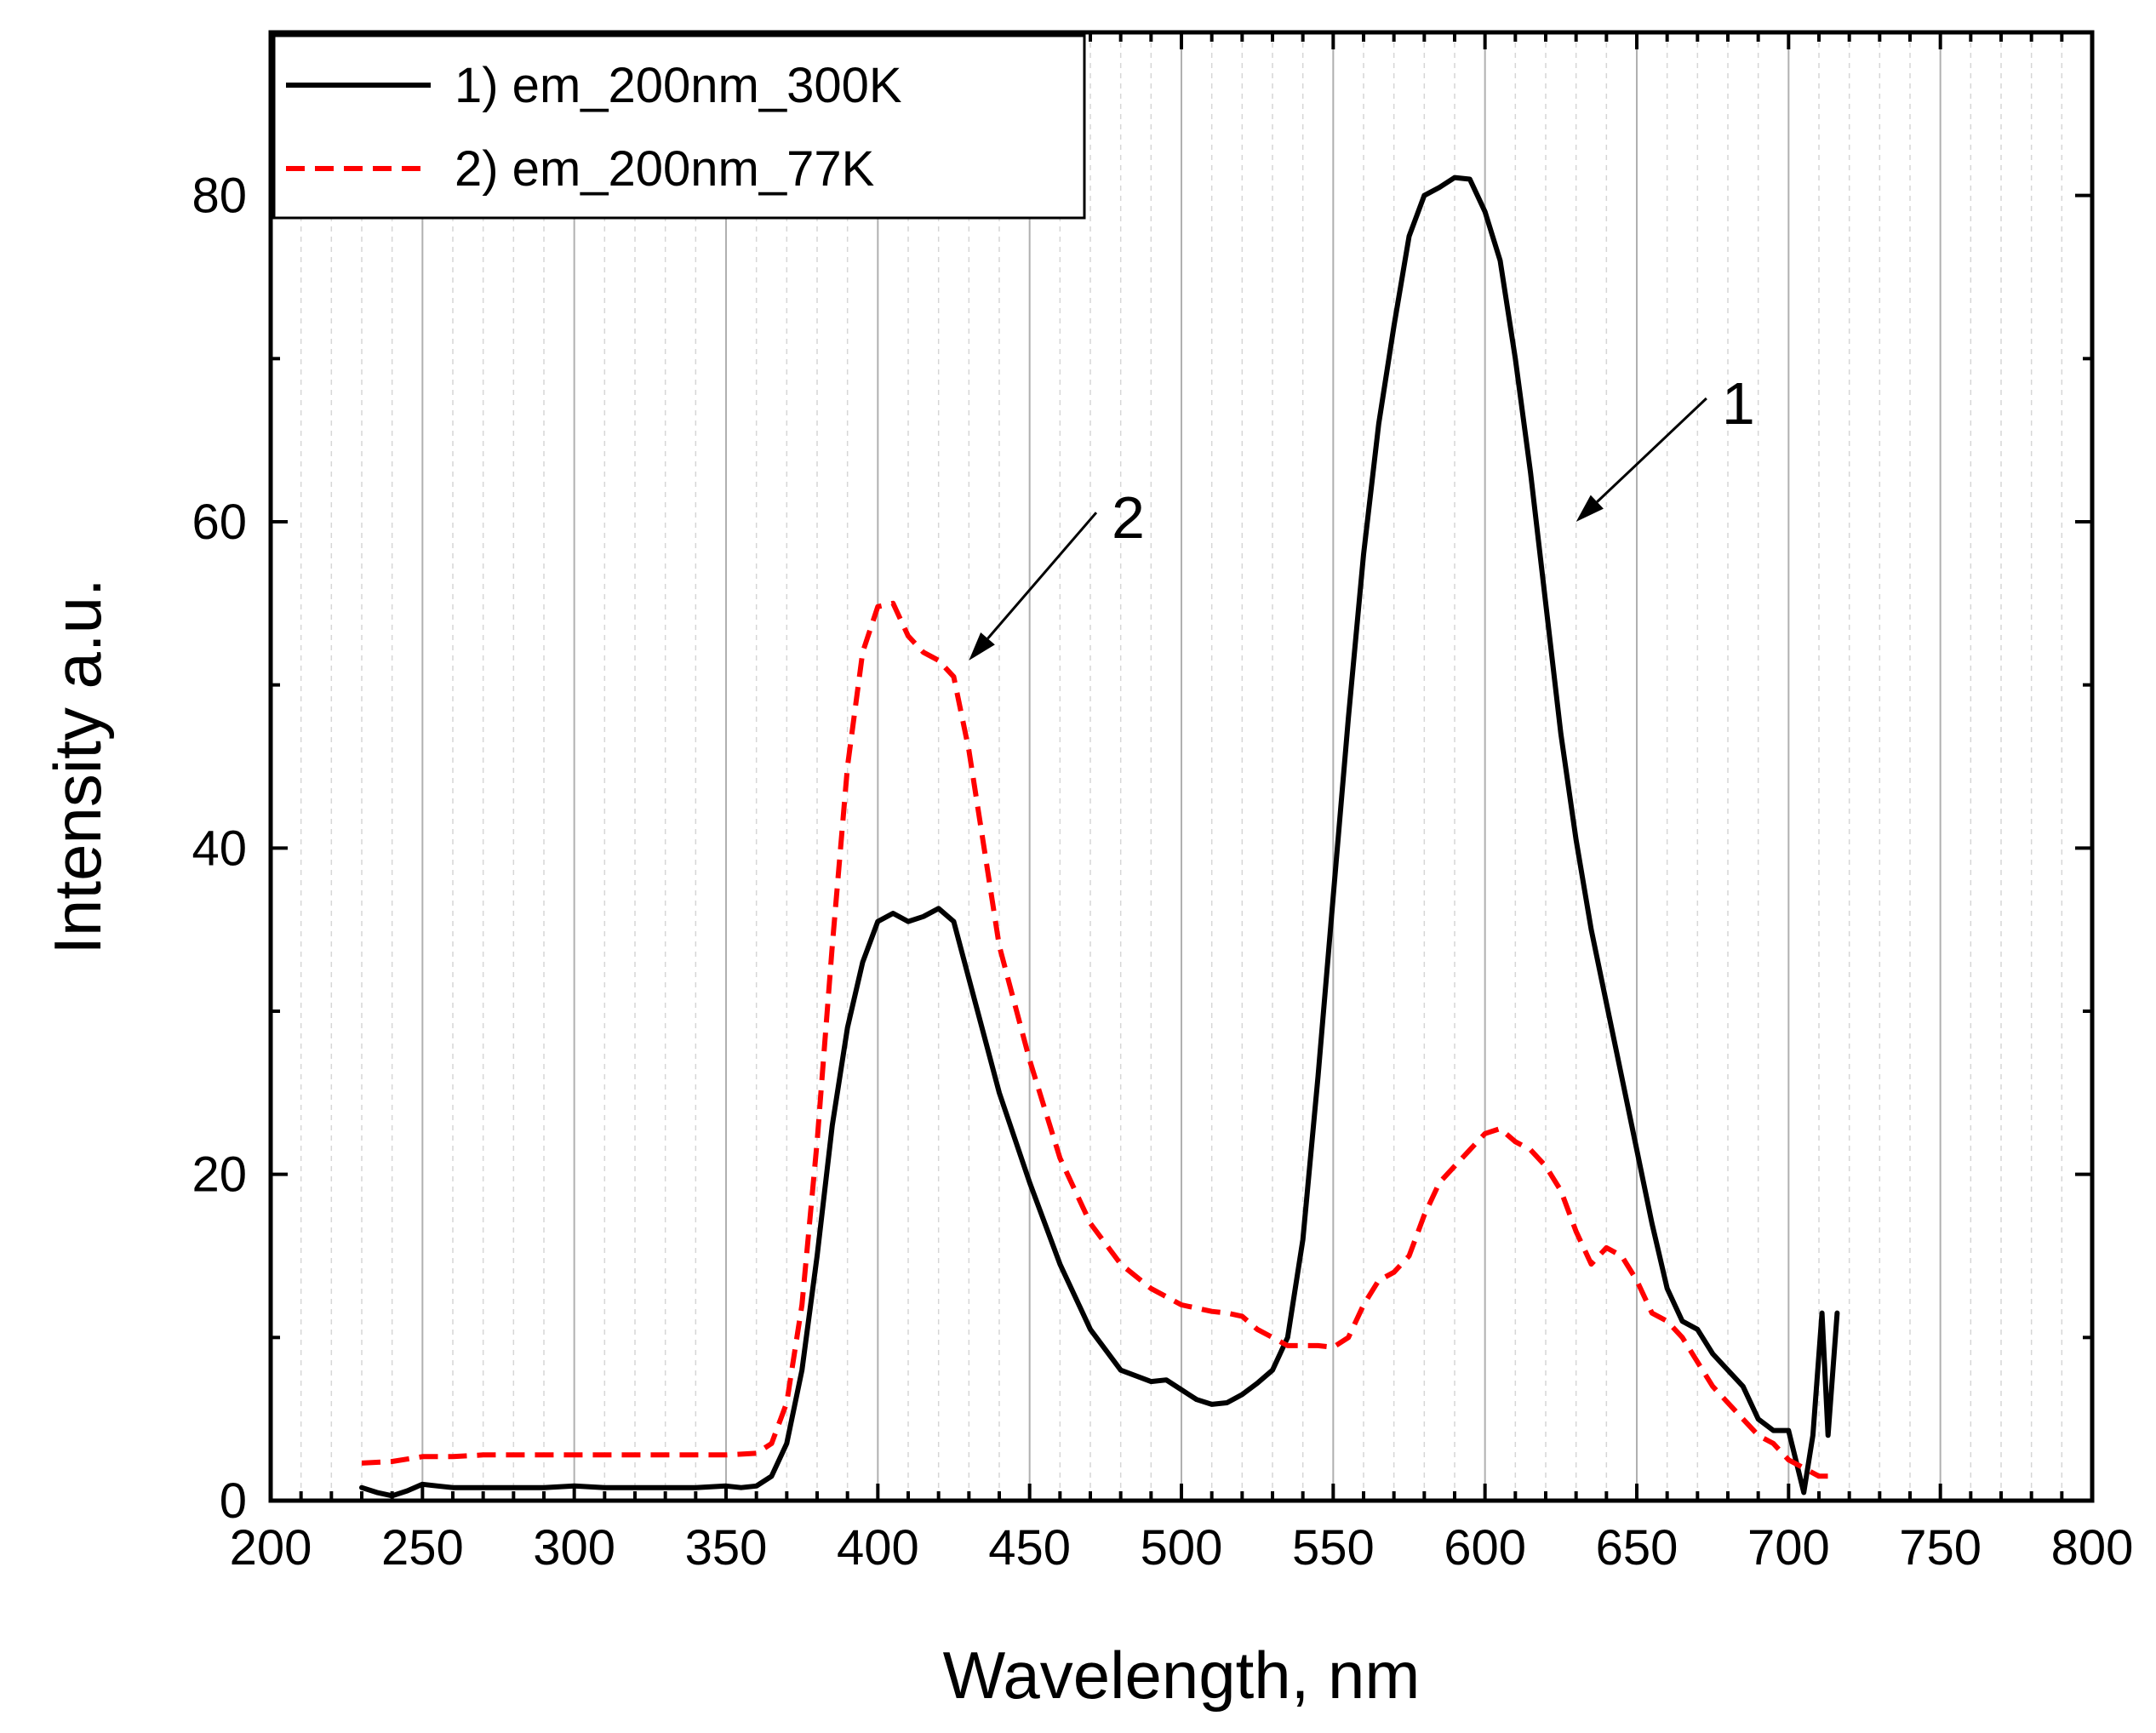 The width and height of the screenshot is (2156, 1733). Describe the element at coordinates (726, 1548) in the screenshot. I see `x-tick-label: 350` at that location.